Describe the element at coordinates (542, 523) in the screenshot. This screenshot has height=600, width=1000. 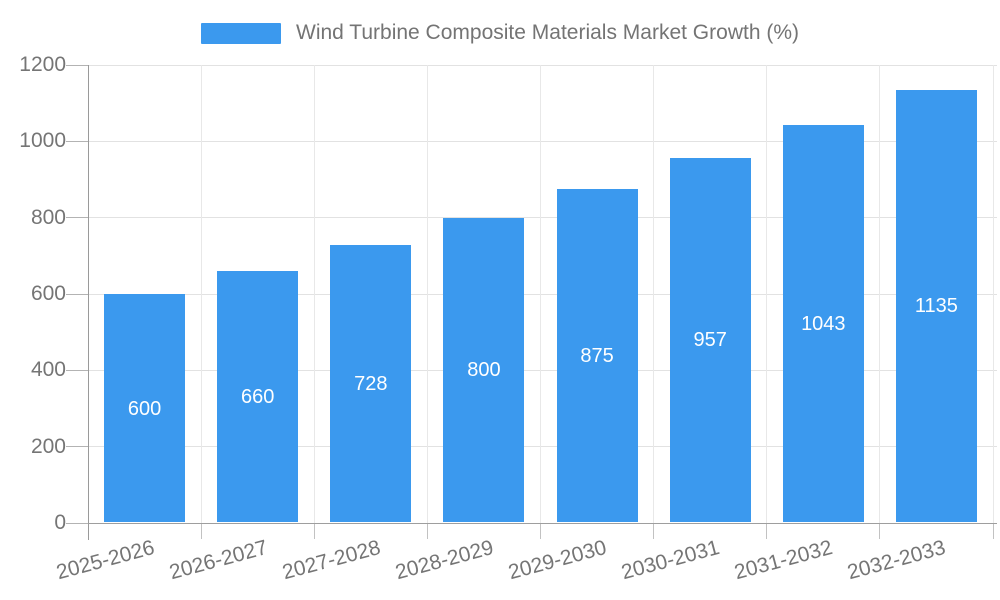
I see `x-axis-line` at that location.